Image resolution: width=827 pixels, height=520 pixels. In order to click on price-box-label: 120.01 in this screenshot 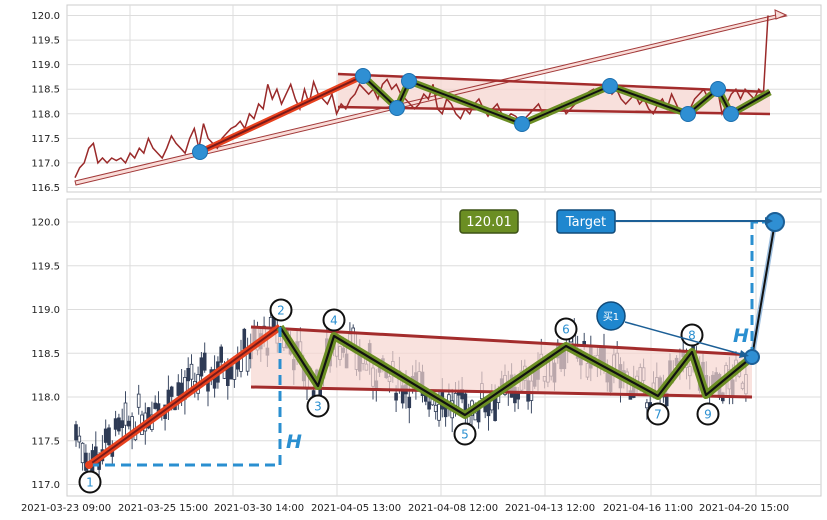, I will do `click(489, 222)`.